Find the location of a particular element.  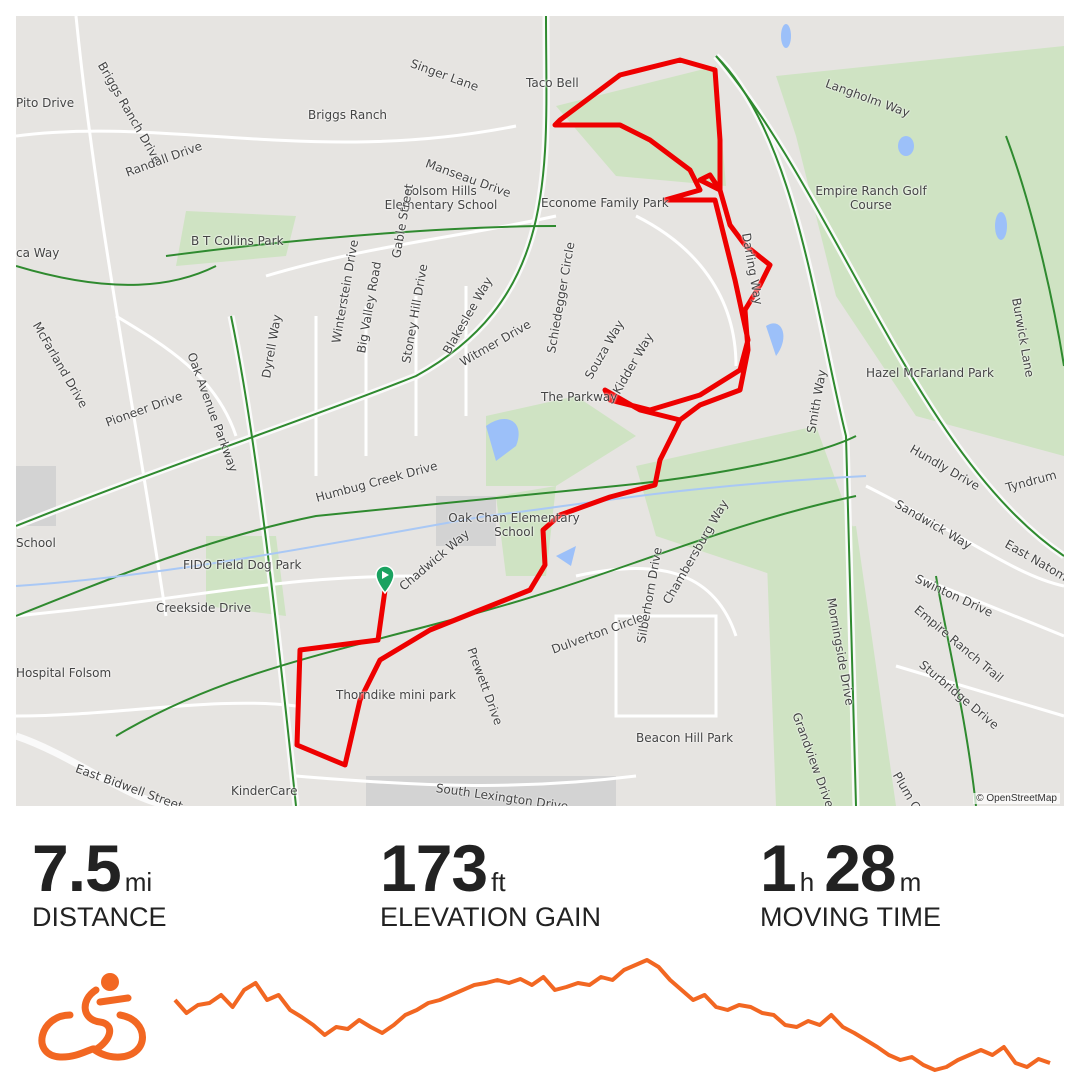

map-label: Beacon Hill Park is located at coordinates (685, 738).